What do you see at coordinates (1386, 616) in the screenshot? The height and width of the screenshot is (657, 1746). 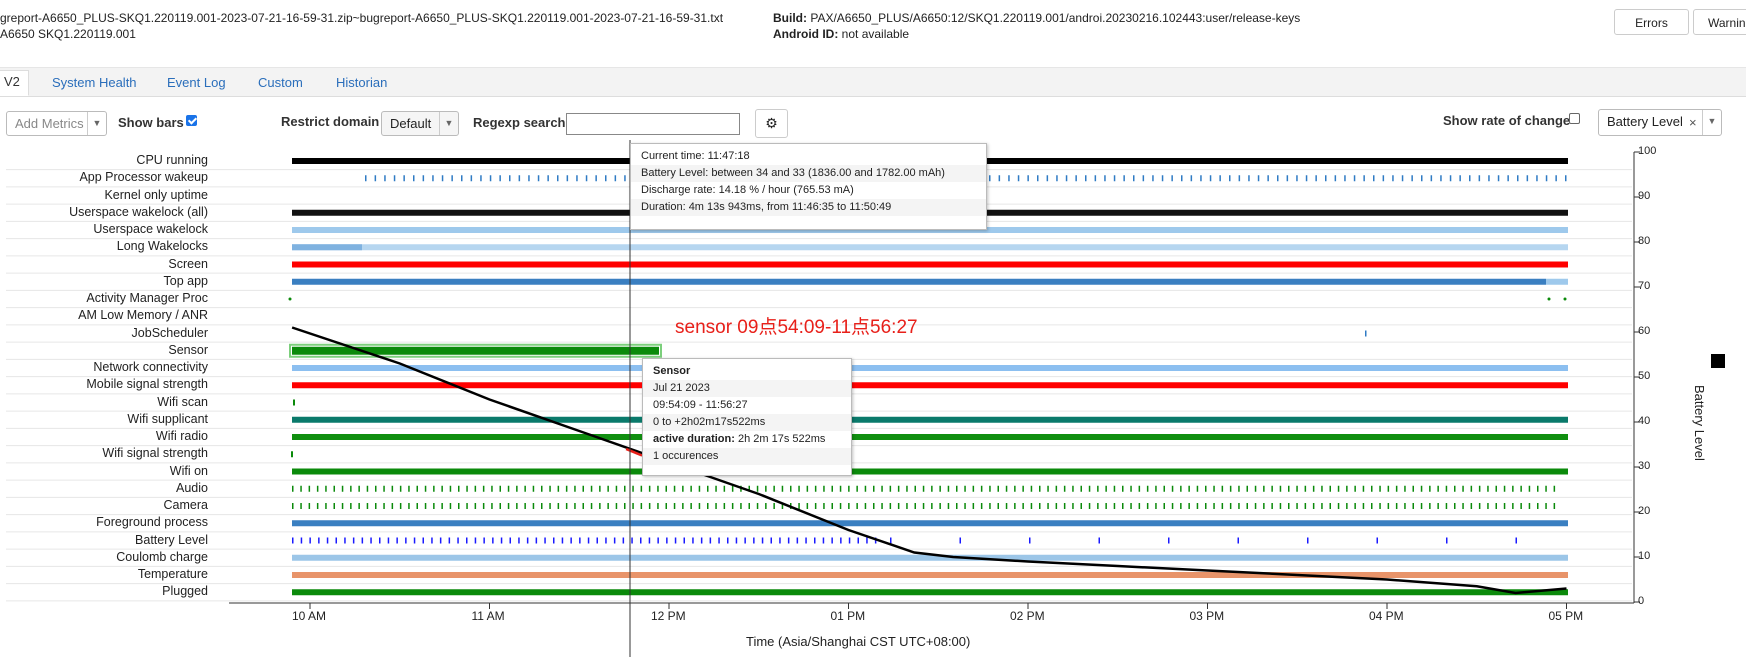 I see `x-tick-label: 04 PM` at bounding box center [1386, 616].